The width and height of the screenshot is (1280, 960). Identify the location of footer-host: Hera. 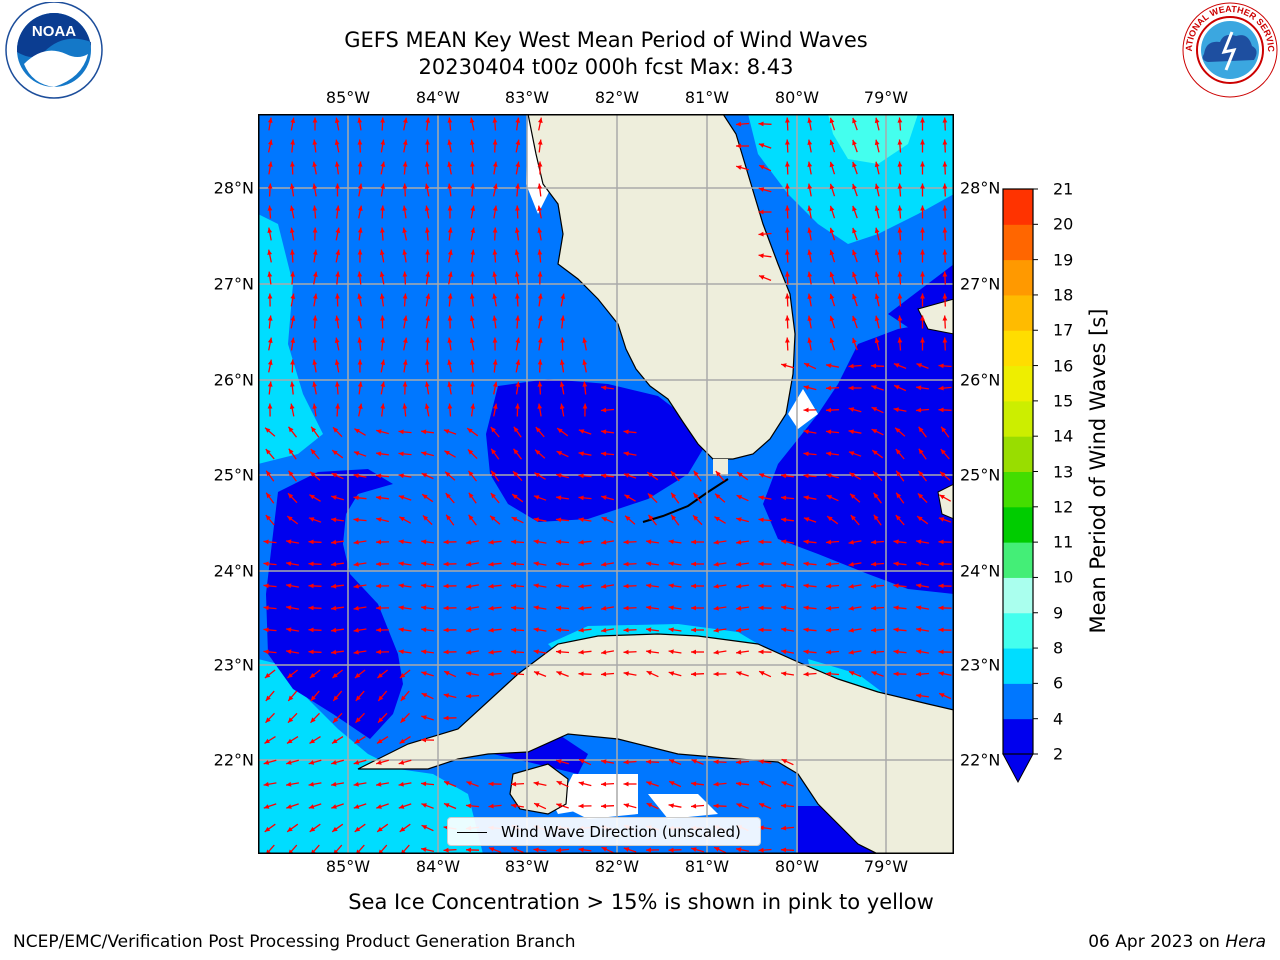
(1245, 942).